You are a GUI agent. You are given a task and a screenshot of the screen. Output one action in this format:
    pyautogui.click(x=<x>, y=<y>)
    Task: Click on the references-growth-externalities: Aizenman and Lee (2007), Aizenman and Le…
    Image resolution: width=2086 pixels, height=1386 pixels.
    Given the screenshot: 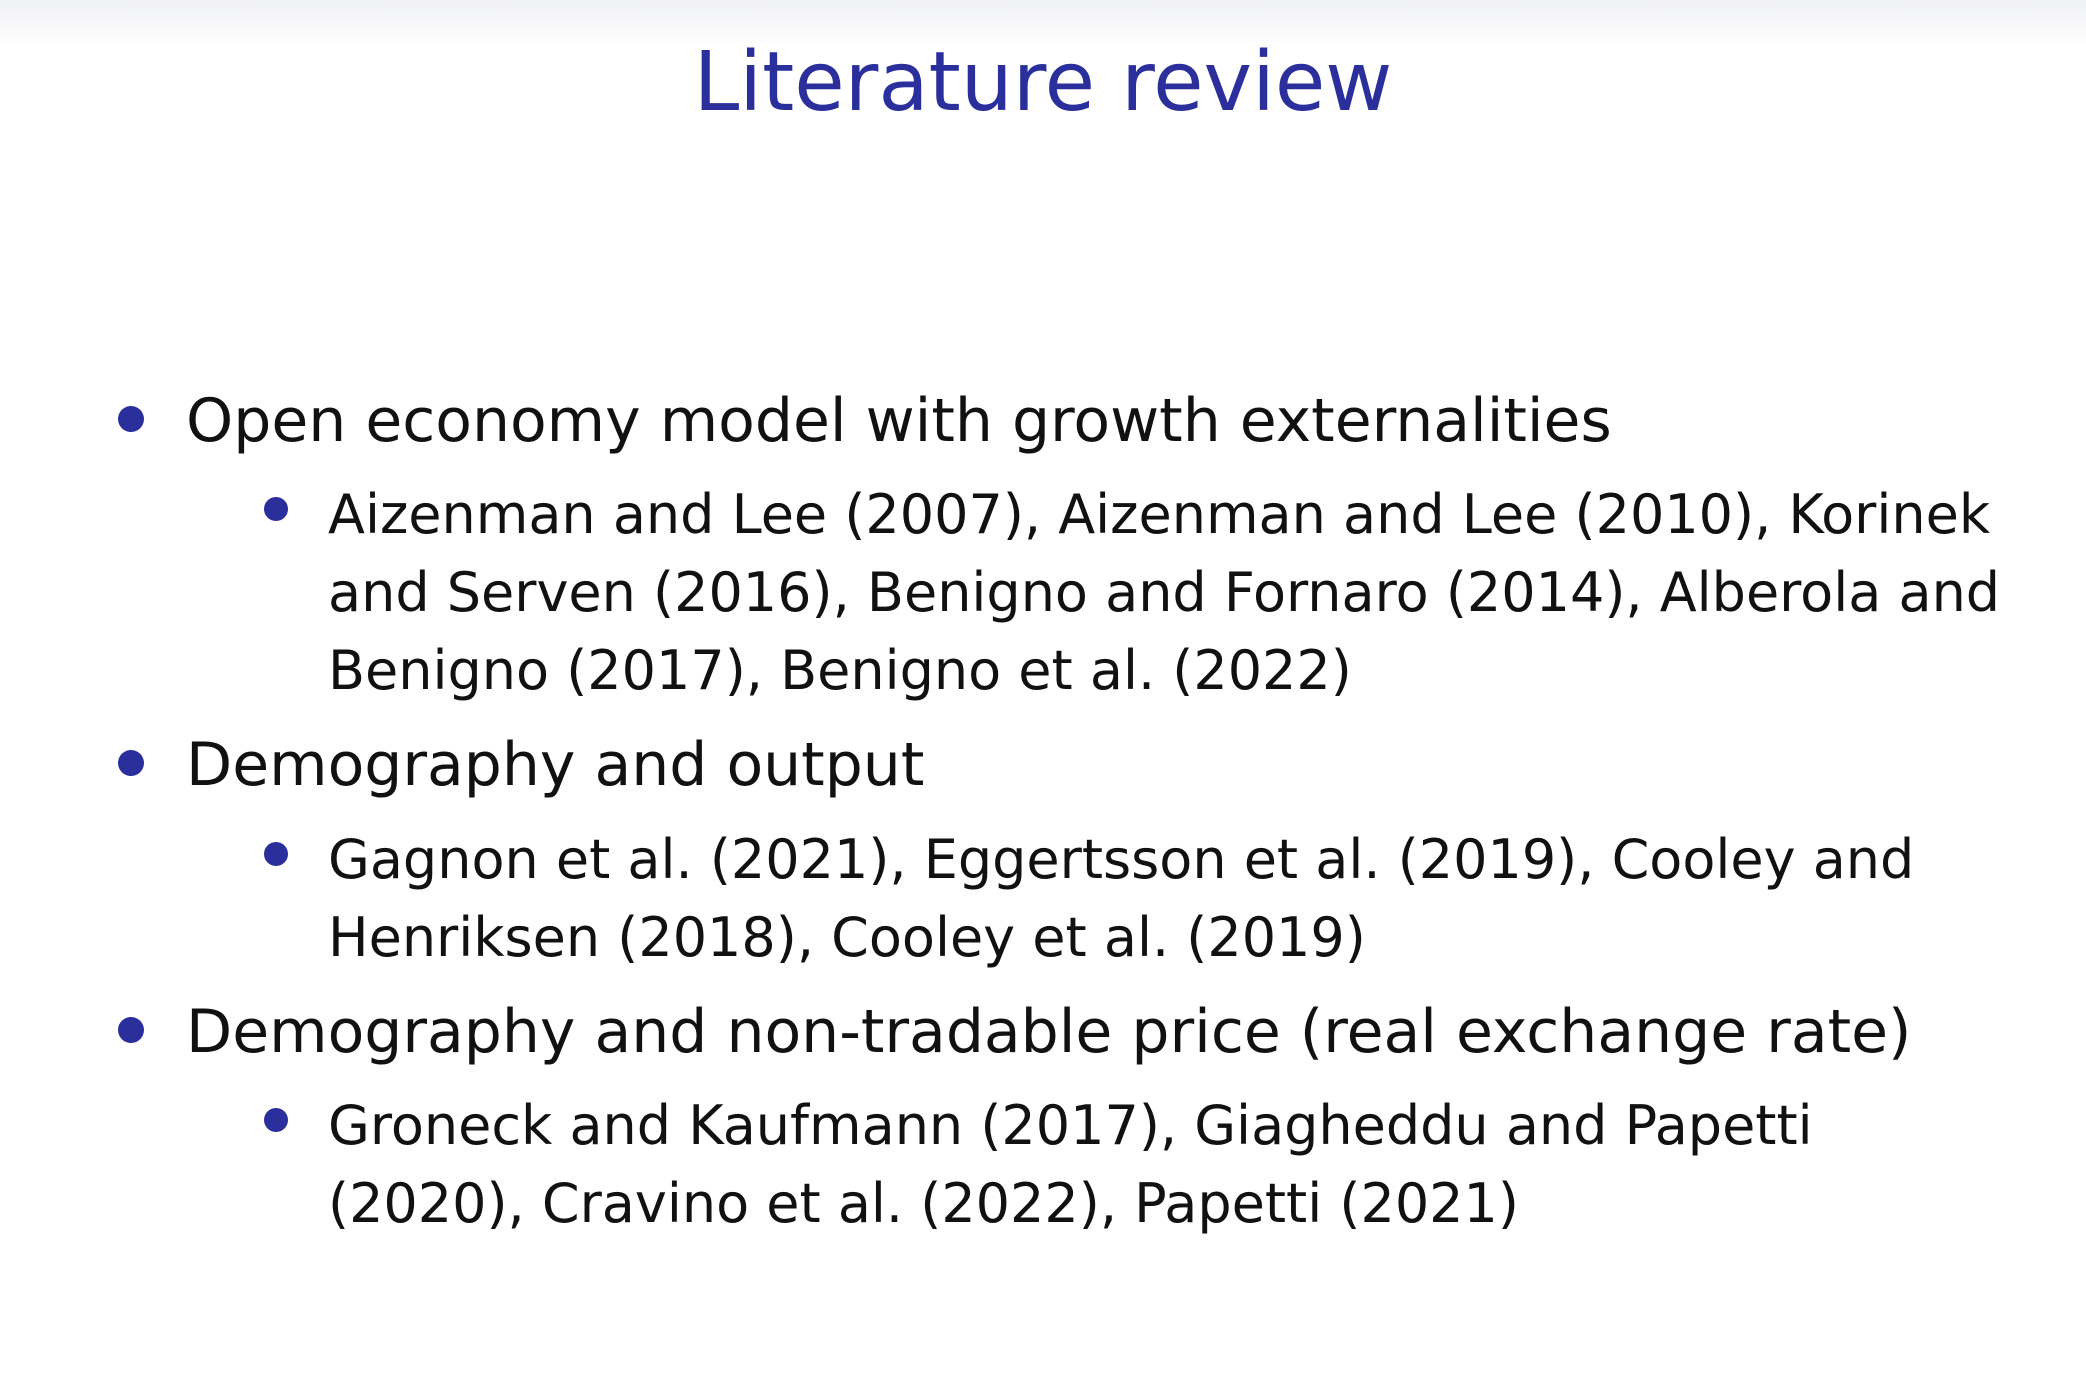 What is the action you would take?
    pyautogui.click(x=1188, y=593)
    